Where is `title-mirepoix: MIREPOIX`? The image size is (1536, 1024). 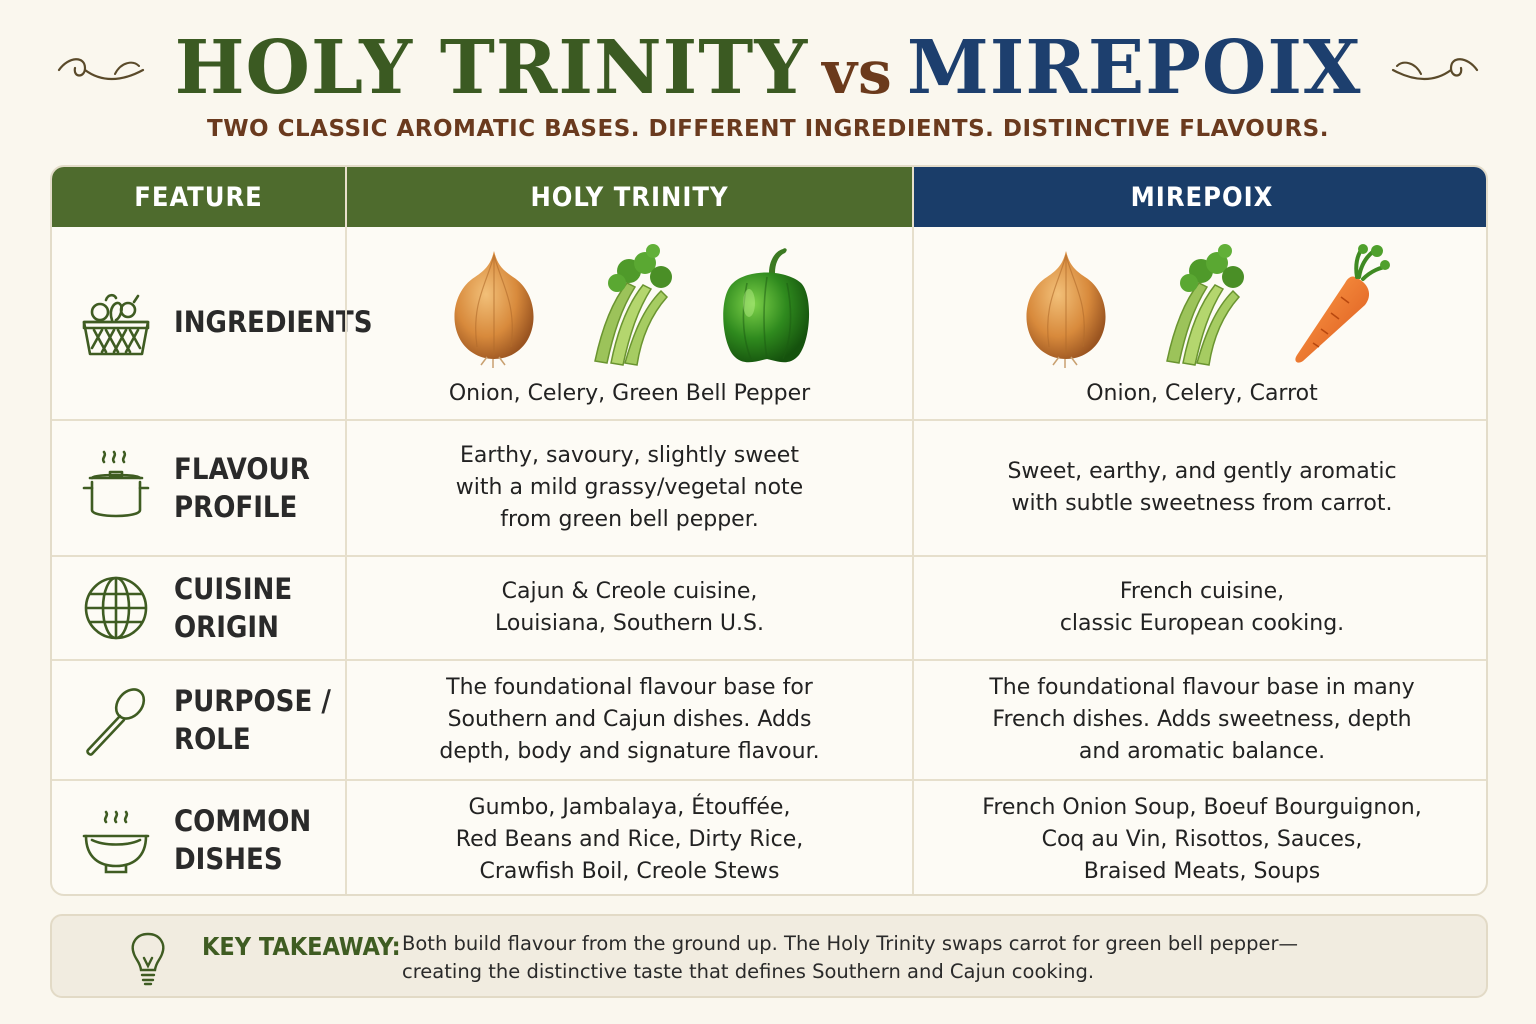
title-mirepoix: MIREPOIX is located at coordinates (1134, 68).